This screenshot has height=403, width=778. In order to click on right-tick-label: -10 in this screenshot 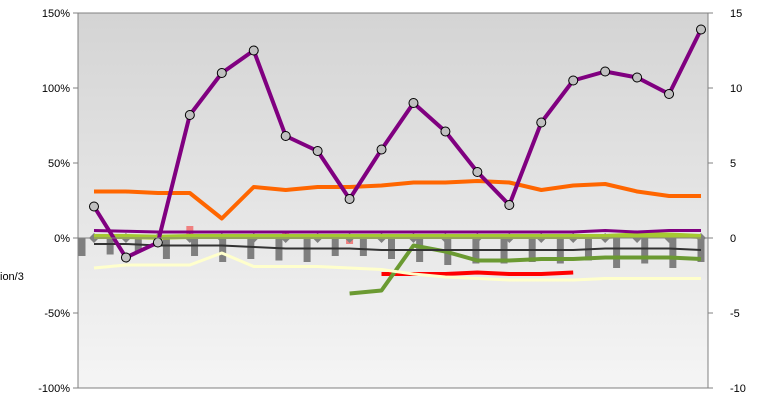, I will do `click(738, 389)`.